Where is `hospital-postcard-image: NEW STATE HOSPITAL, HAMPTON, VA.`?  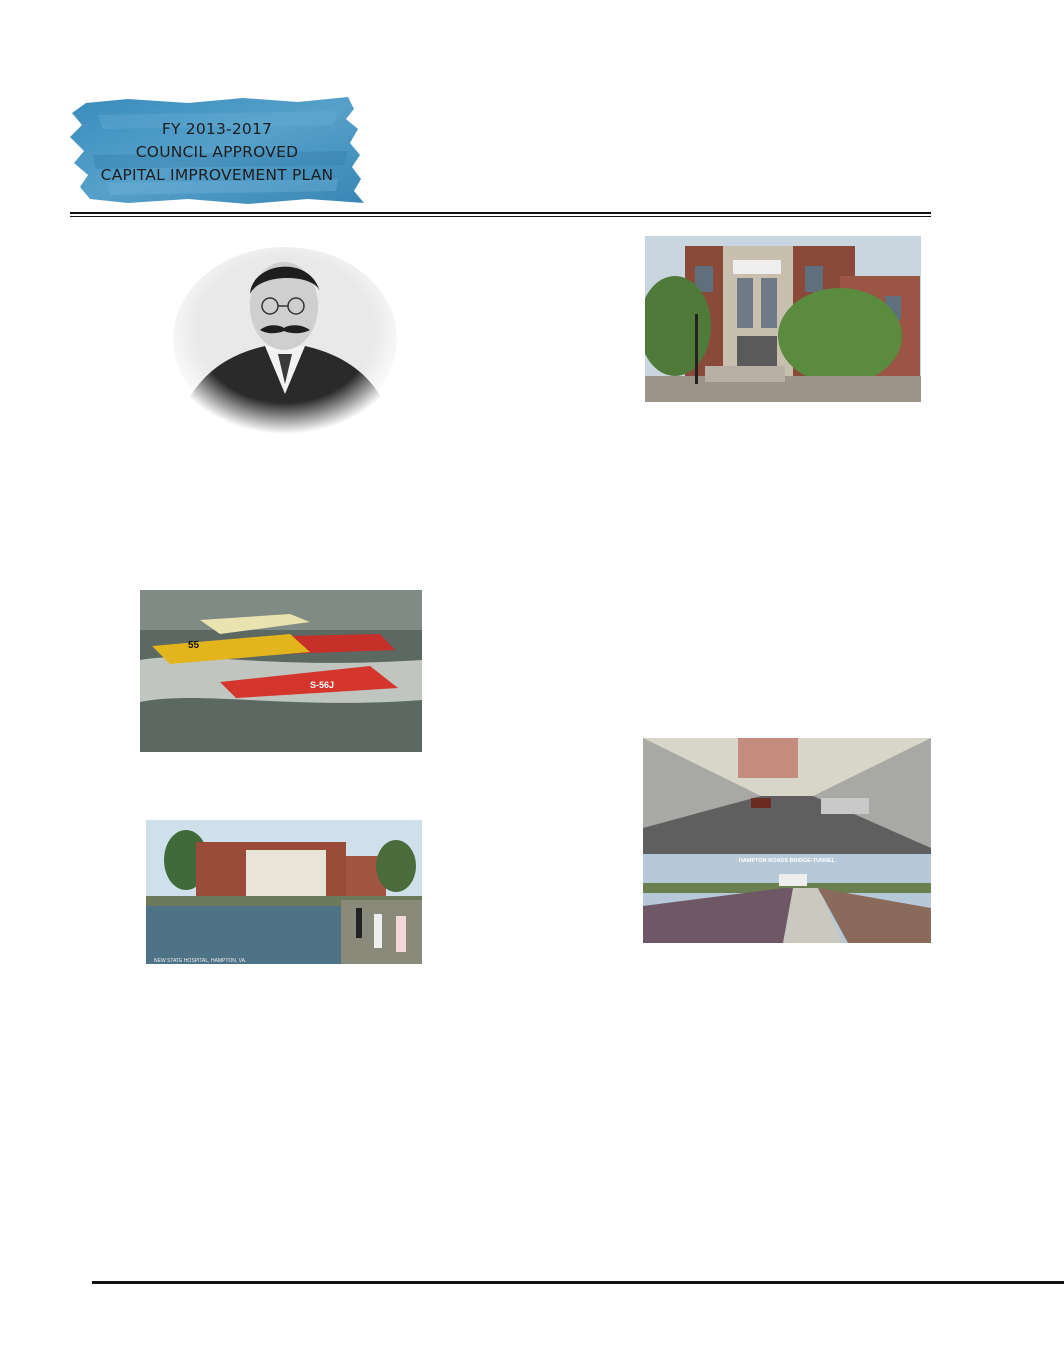 hospital-postcard-image: NEW STATE HOSPITAL, HAMPTON, VA. is located at coordinates (284, 892).